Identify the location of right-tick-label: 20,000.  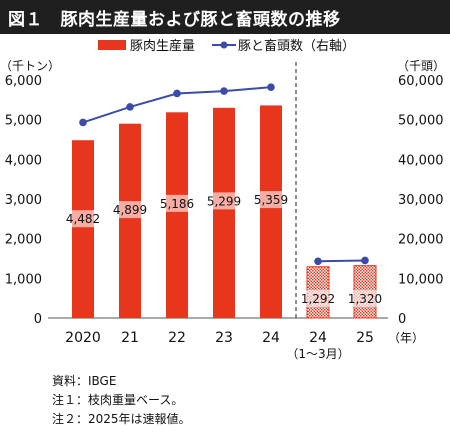
(421, 240).